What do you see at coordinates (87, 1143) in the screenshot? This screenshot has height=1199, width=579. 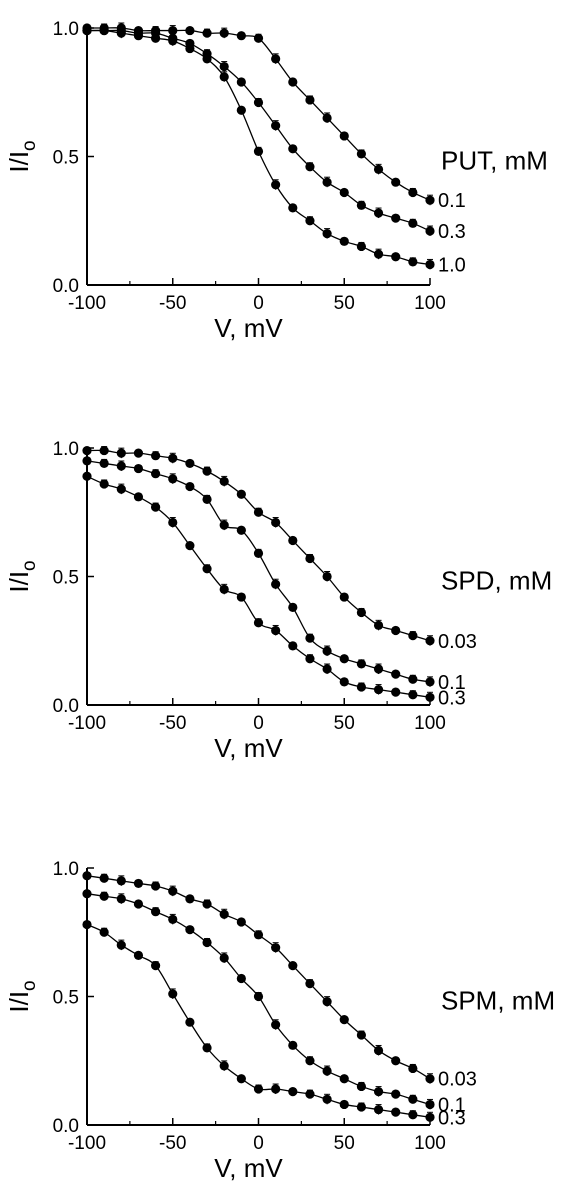 I see `x-tick-label: -100` at bounding box center [87, 1143].